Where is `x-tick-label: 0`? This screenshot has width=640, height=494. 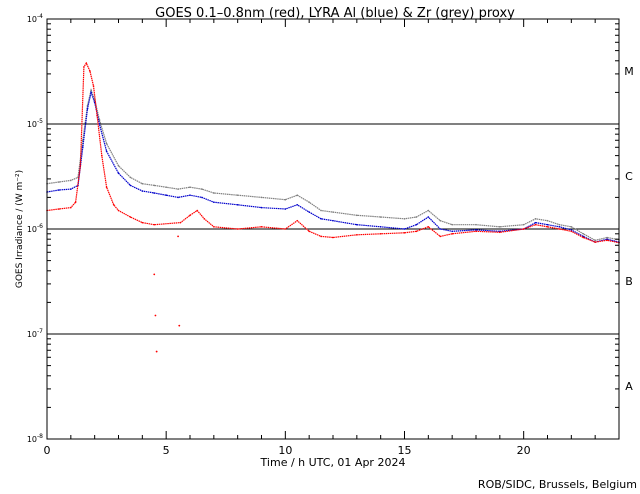 x-tick-label: 0 is located at coordinates (47, 450).